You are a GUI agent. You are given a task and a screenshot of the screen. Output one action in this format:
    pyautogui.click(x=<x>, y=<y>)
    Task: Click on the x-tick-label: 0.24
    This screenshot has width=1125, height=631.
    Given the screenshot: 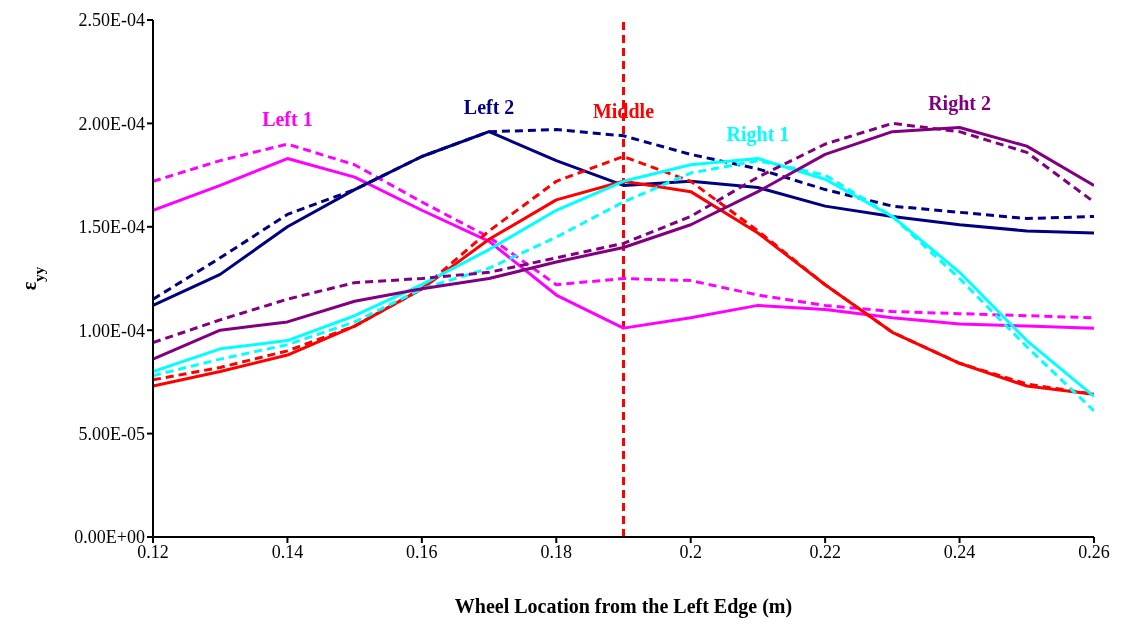 What is the action you would take?
    pyautogui.click(x=959, y=551)
    